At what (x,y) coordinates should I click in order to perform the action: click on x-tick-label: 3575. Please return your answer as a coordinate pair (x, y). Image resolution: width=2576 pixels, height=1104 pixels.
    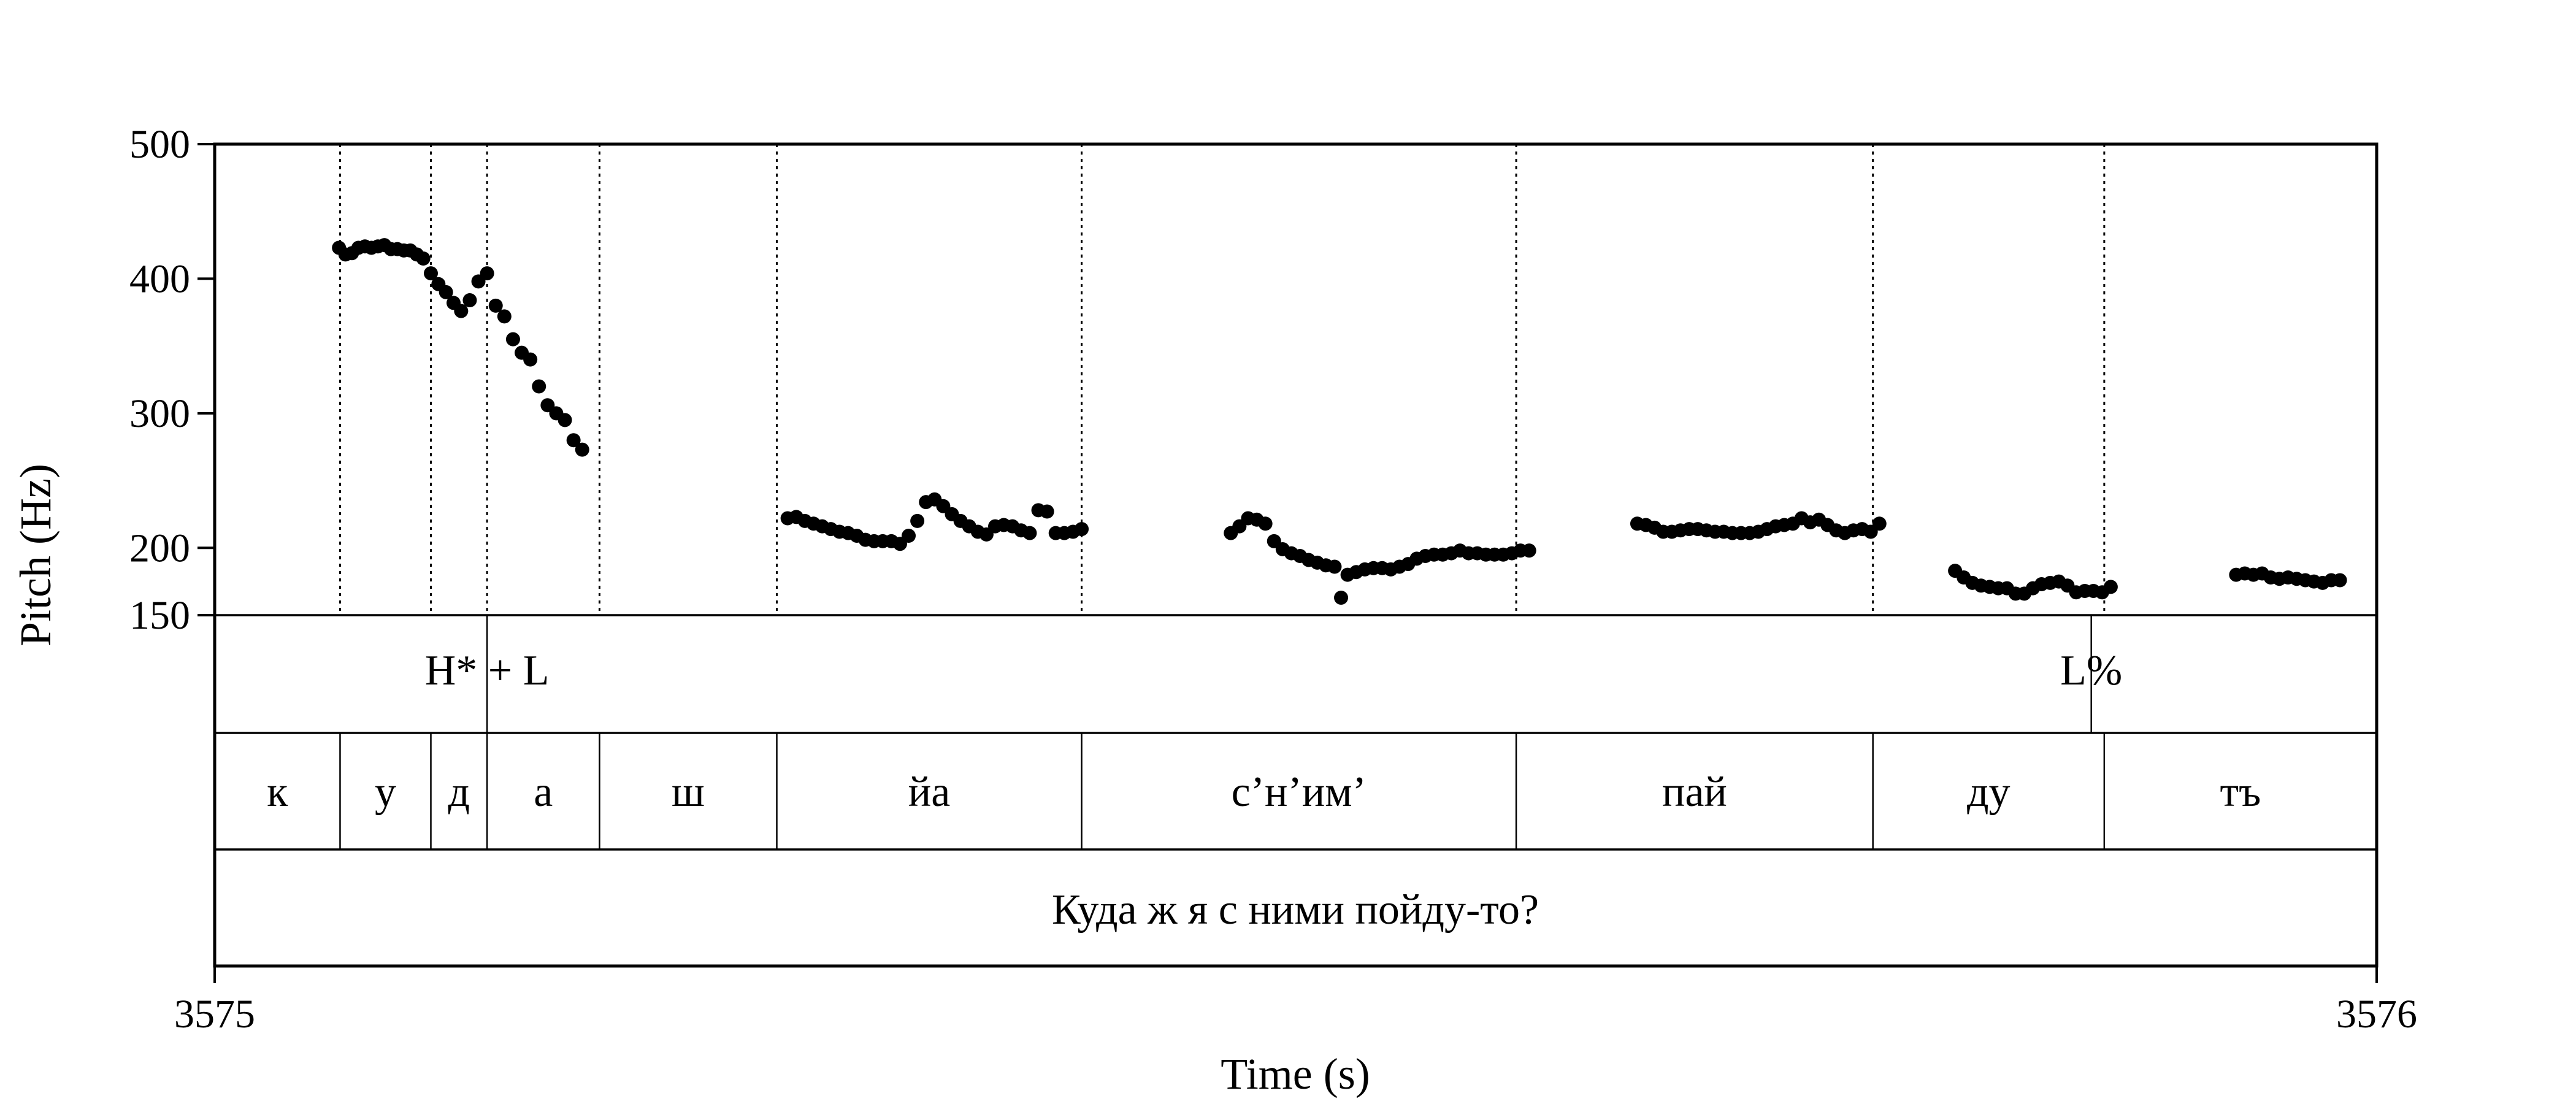
    Looking at the image, I should click on (214, 1014).